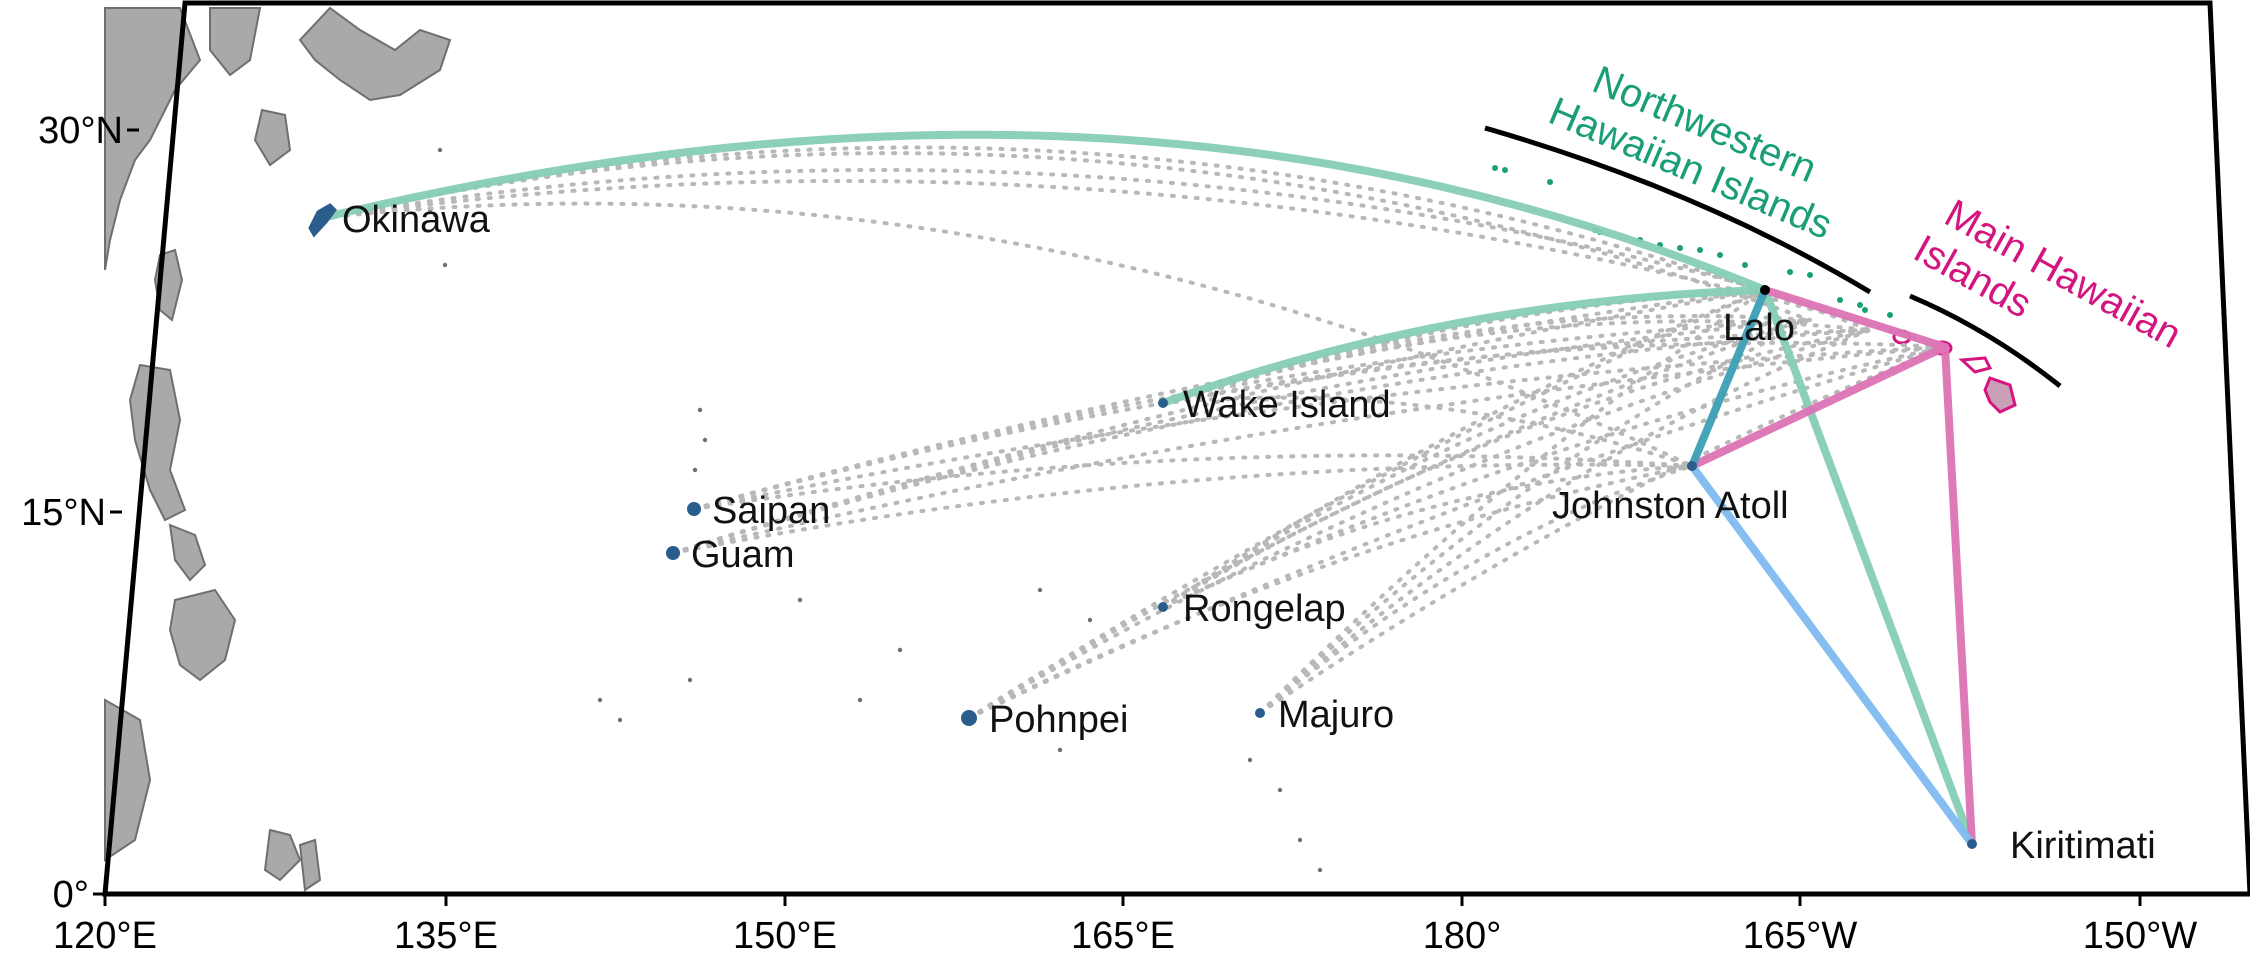 Image resolution: width=2250 pixels, height=954 pixels. Describe the element at coordinates (282, 855) in the screenshot. I see `sulawesi-land` at that location.